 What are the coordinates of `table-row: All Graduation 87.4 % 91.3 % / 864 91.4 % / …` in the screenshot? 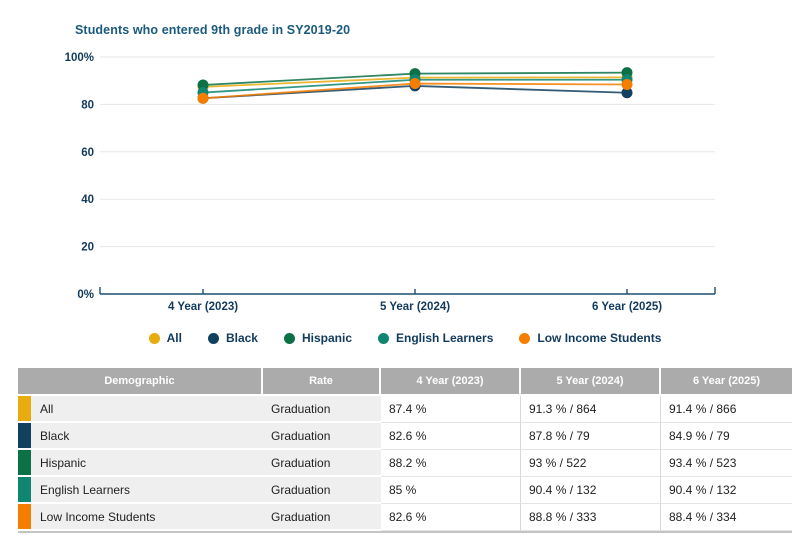 It's located at (405, 409).